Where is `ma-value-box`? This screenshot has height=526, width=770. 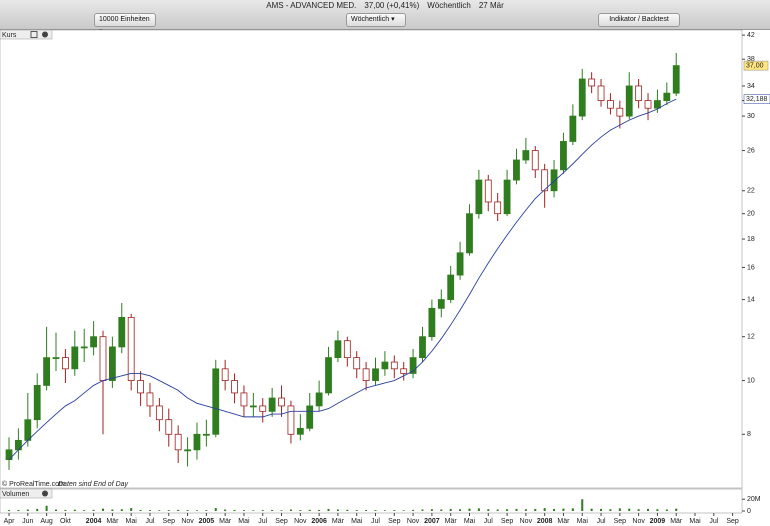
ma-value-box is located at coordinates (756, 99).